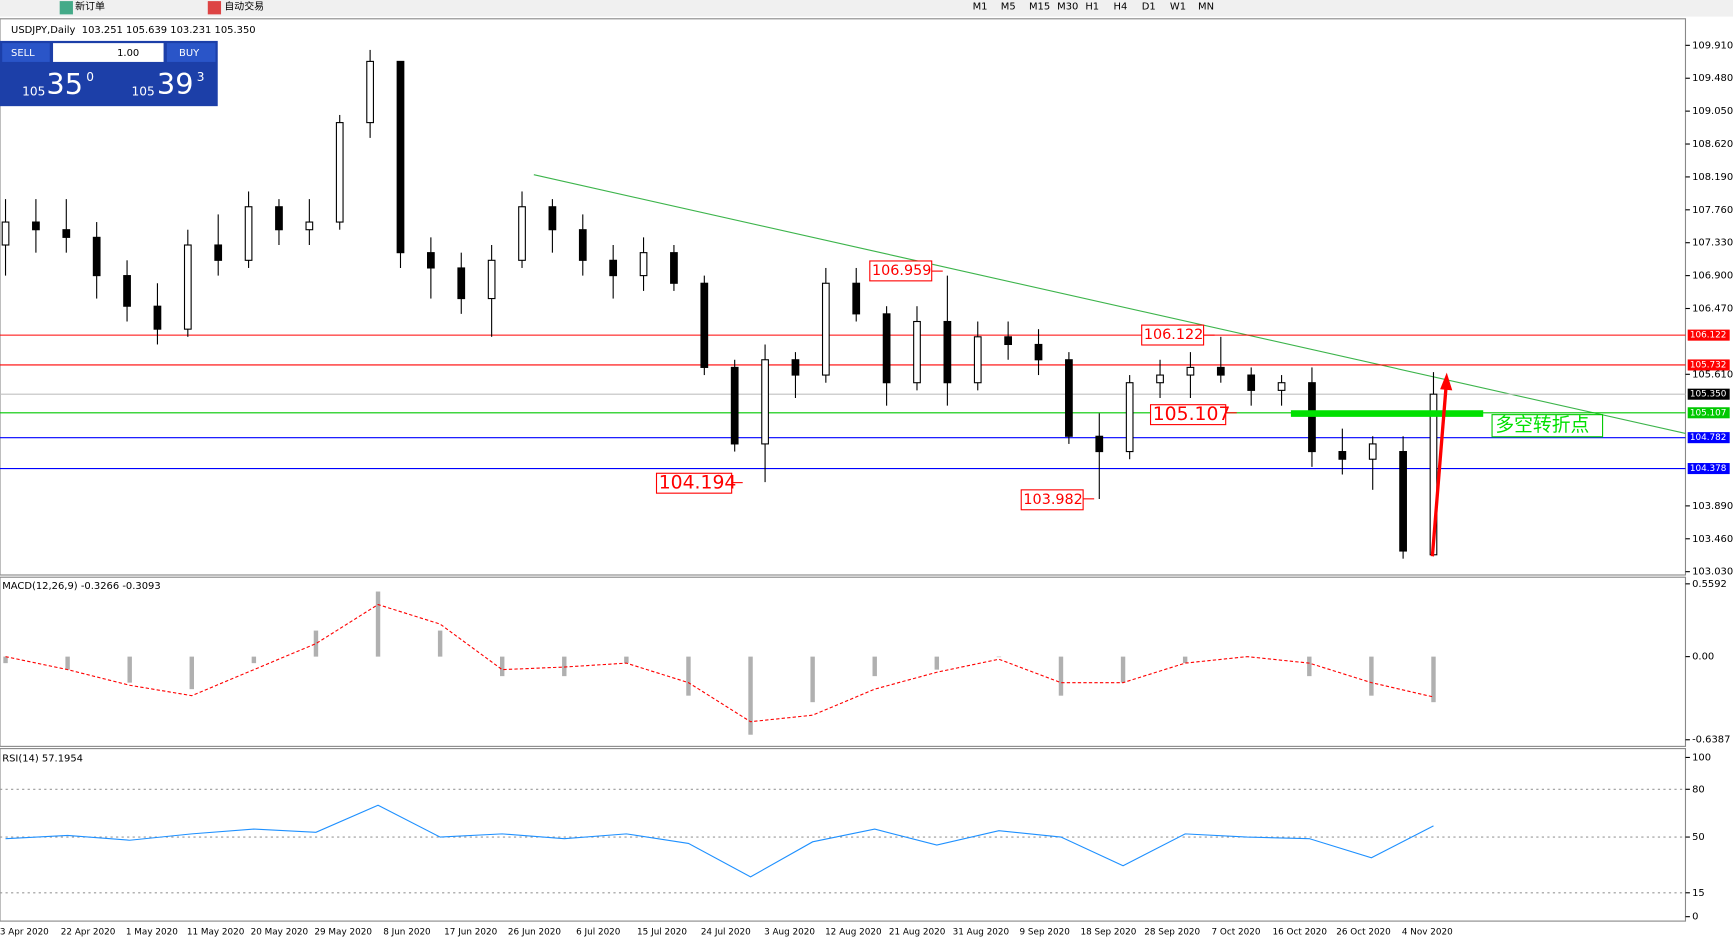 The image size is (1733, 945). I want to click on buy: BUY, so click(189, 53).